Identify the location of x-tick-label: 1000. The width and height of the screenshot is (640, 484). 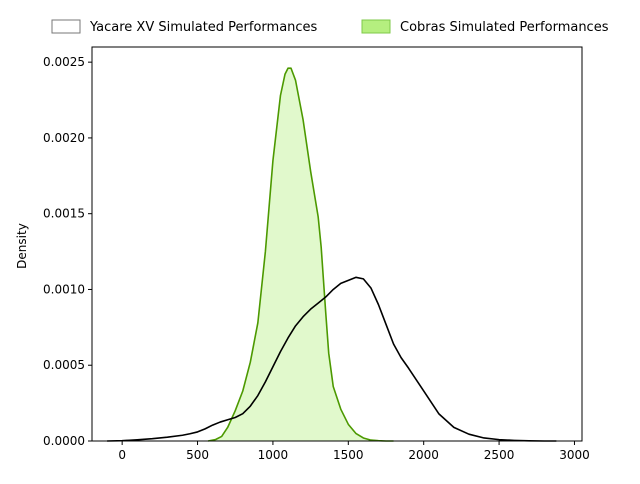
(273, 455).